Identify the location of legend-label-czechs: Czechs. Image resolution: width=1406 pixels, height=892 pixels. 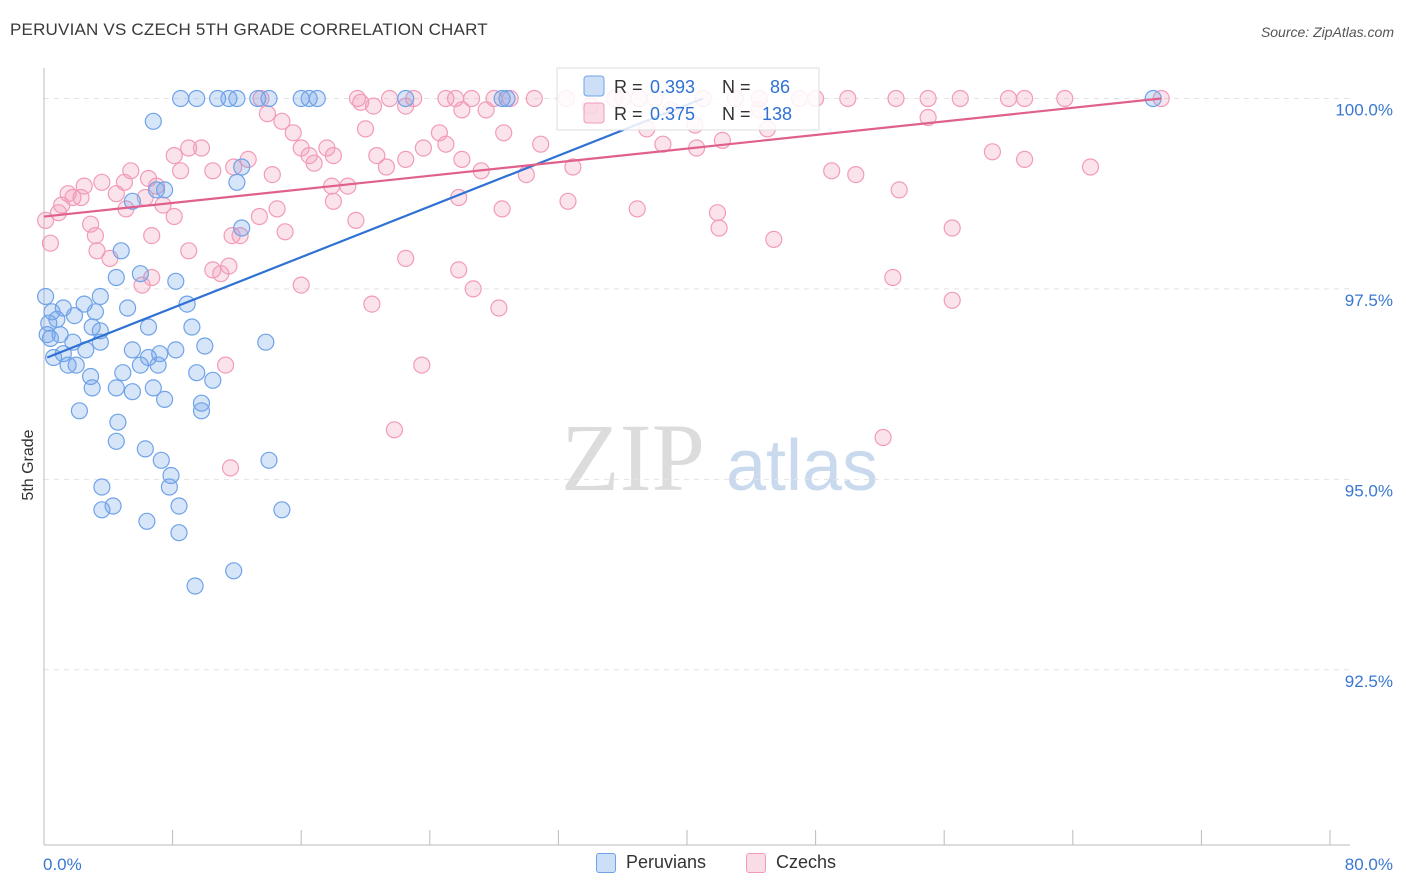
(806, 862).